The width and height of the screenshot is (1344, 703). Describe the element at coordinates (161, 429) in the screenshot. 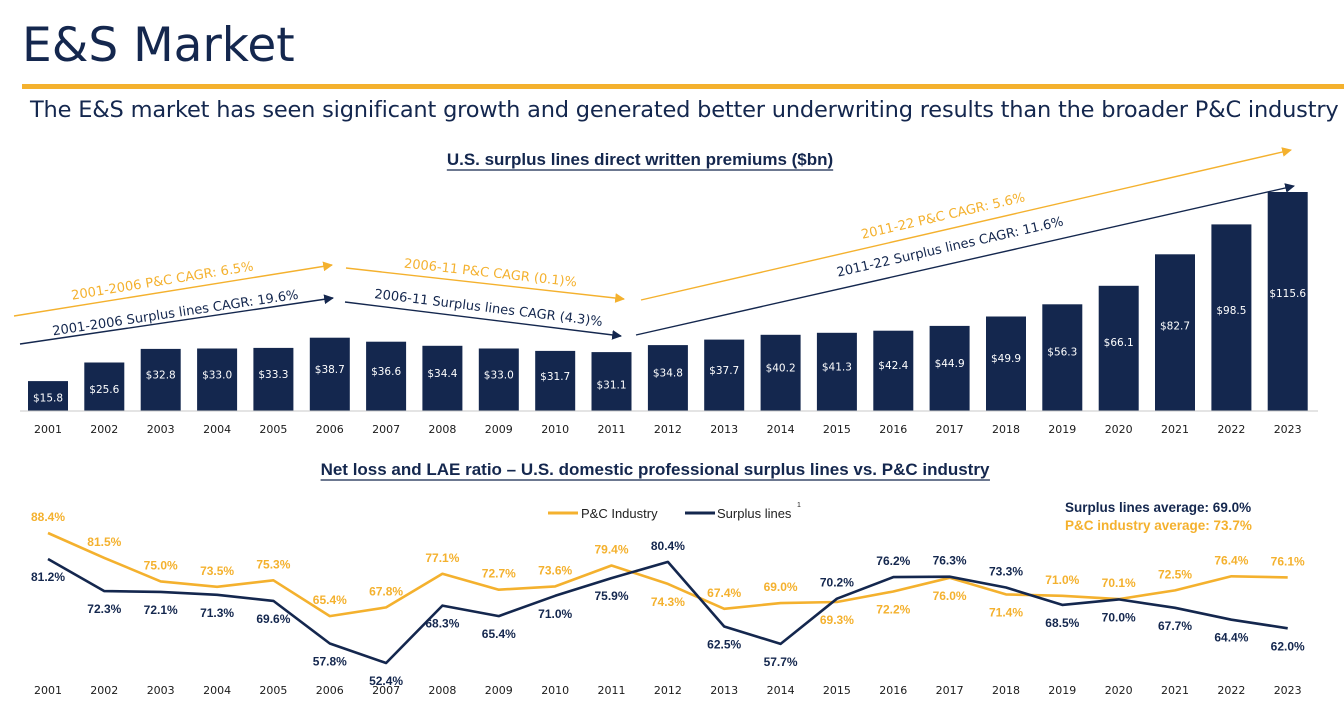

I see `bar-year-label: 2003` at that location.